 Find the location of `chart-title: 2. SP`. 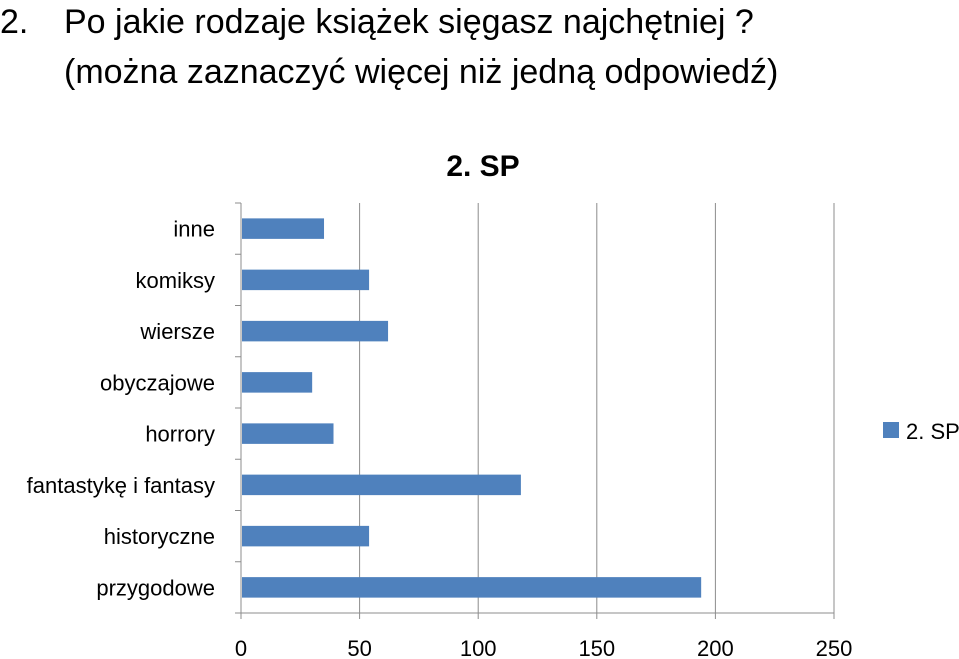

chart-title: 2. SP is located at coordinates (482, 166).